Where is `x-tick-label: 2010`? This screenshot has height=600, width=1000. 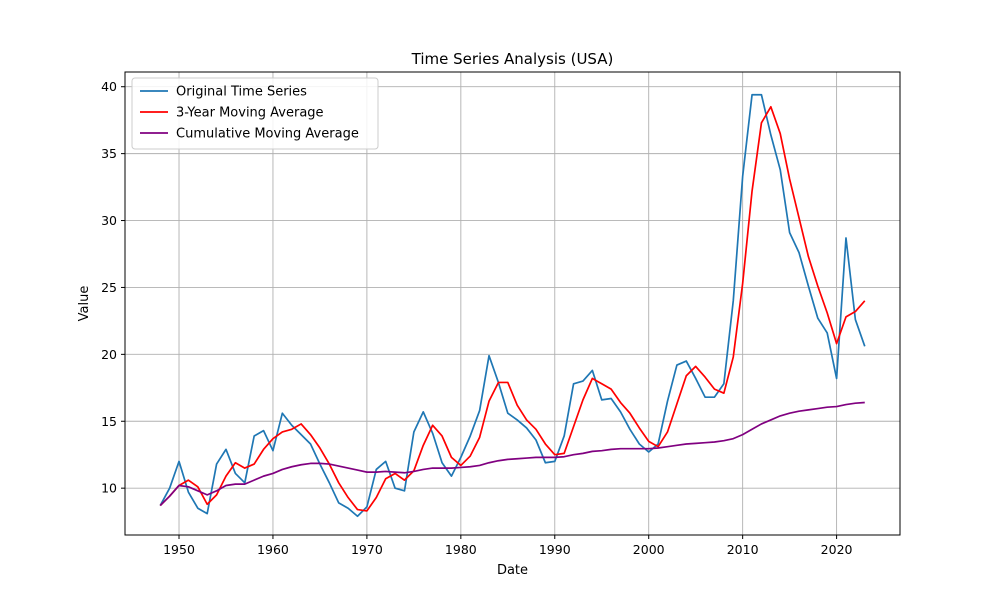 x-tick-label: 2010 is located at coordinates (743, 549).